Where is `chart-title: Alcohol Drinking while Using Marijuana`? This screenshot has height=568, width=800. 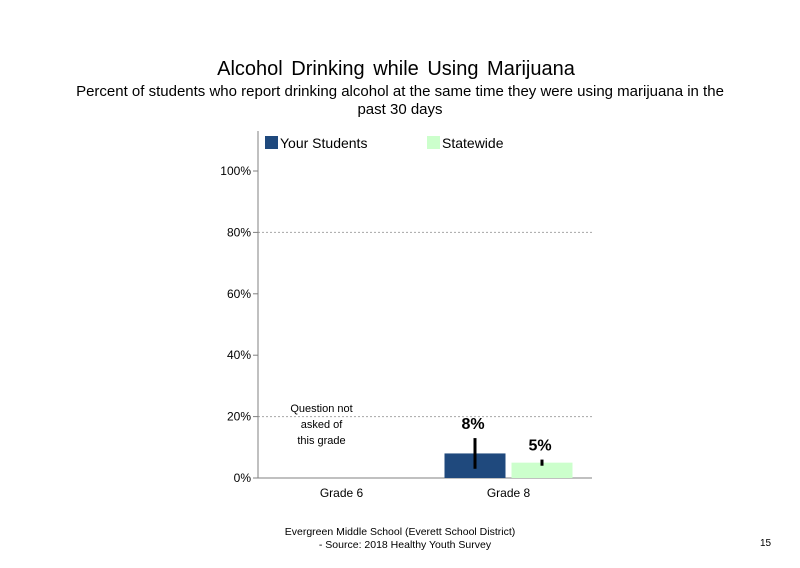
chart-title: Alcohol Drinking while Using Marijuana is located at coordinates (396, 69).